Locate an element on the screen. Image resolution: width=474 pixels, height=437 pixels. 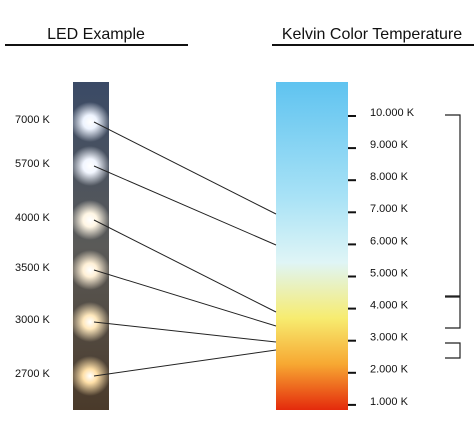
scale-label: 1.000 K is located at coordinates (389, 402).